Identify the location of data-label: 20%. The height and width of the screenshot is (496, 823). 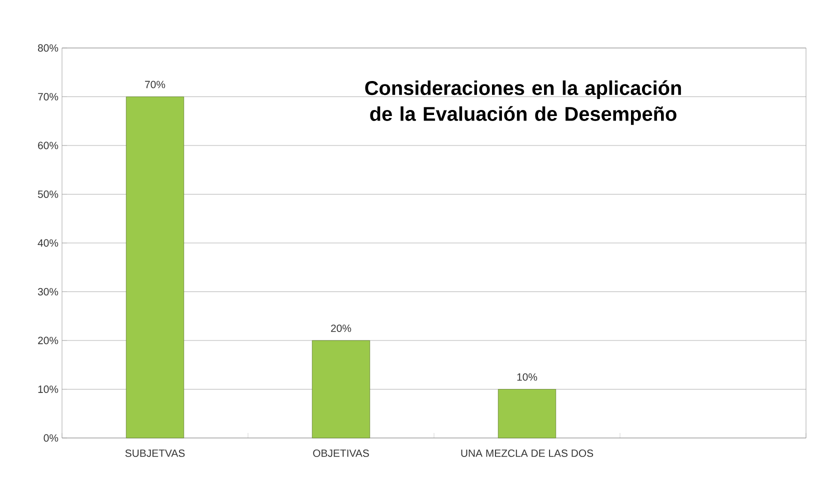
(341, 328).